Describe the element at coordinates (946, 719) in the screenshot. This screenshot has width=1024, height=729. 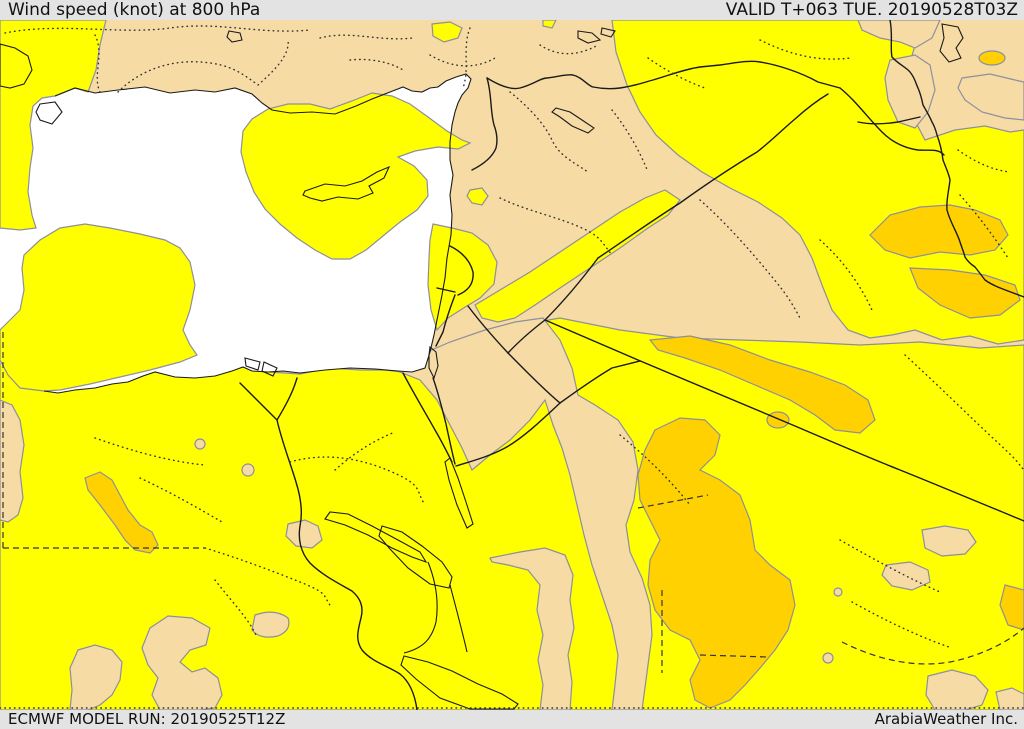
I see `credit-label: ArabiaWeather Inc.` at that location.